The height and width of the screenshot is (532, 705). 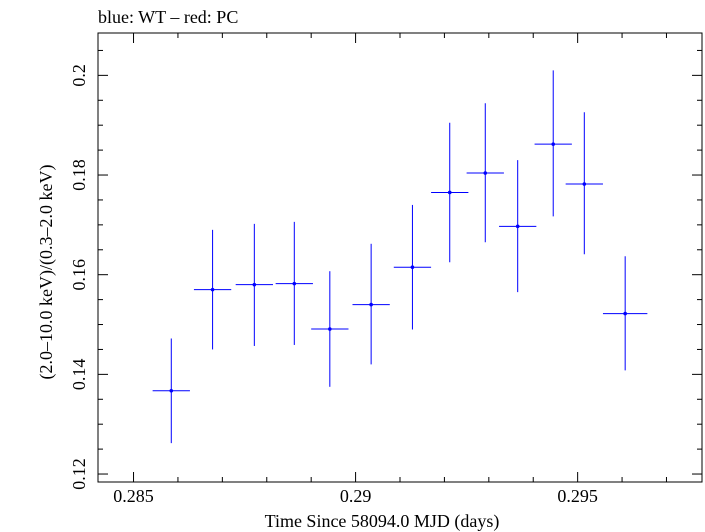 I want to click on y-tick-label: 0.14, so click(x=79, y=375).